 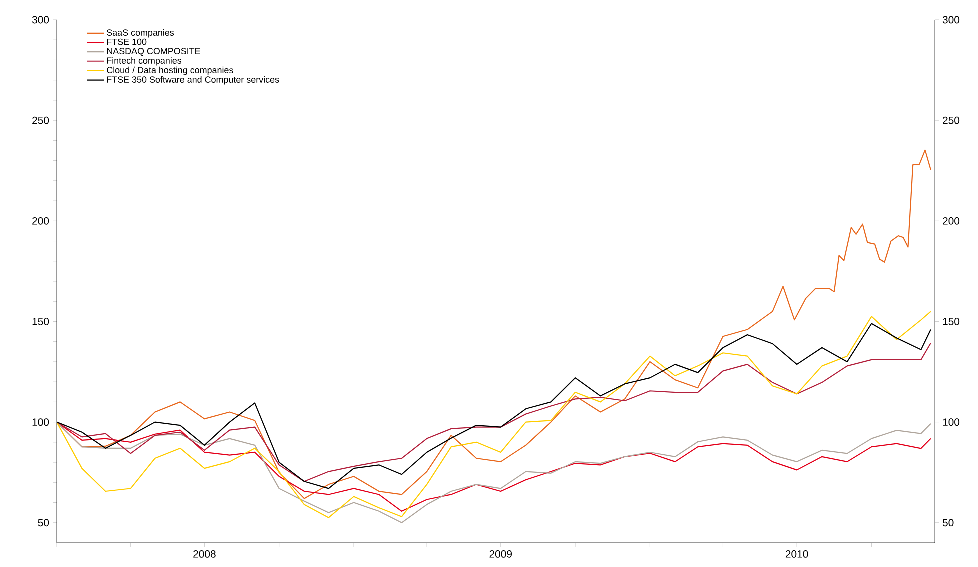 What do you see at coordinates (951, 322) in the screenshot?
I see `y2-tick-label: 150` at bounding box center [951, 322].